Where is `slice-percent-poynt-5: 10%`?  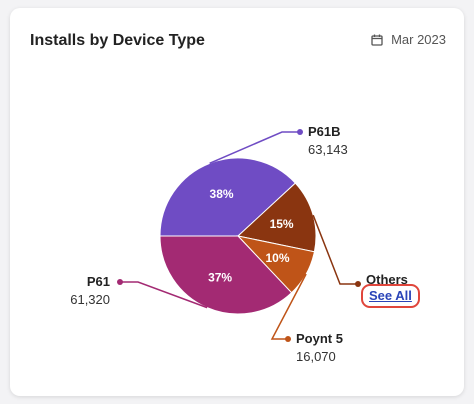 slice-percent-poynt-5: 10% is located at coordinates (277, 258).